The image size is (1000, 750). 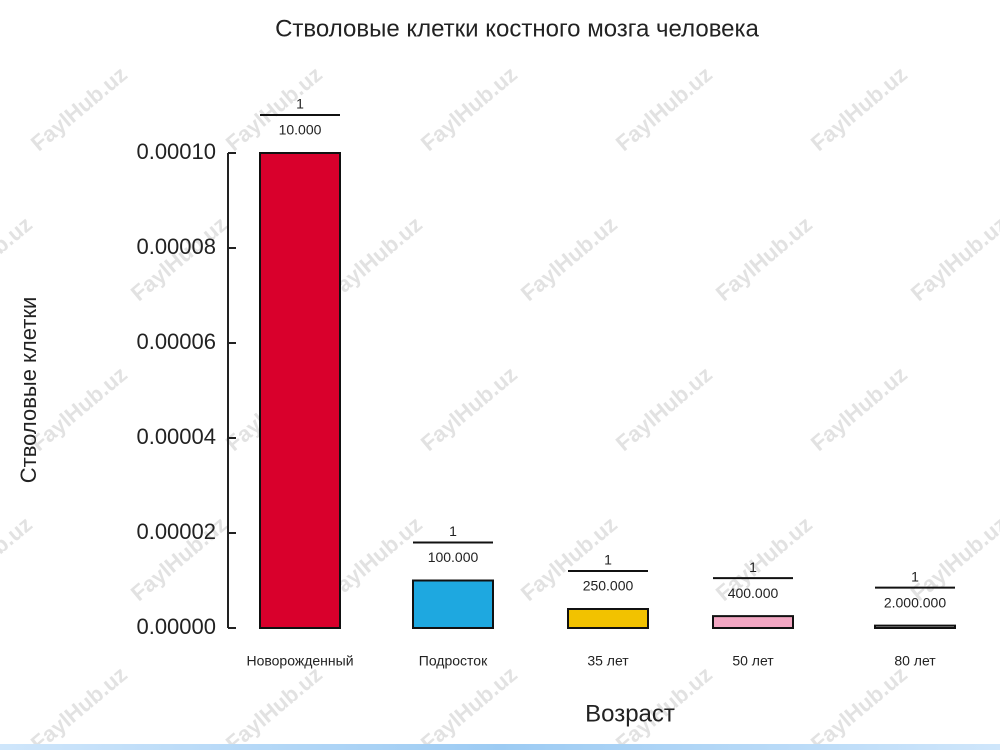 I want to click on x-tick-label: 80 лет, so click(x=915, y=661).